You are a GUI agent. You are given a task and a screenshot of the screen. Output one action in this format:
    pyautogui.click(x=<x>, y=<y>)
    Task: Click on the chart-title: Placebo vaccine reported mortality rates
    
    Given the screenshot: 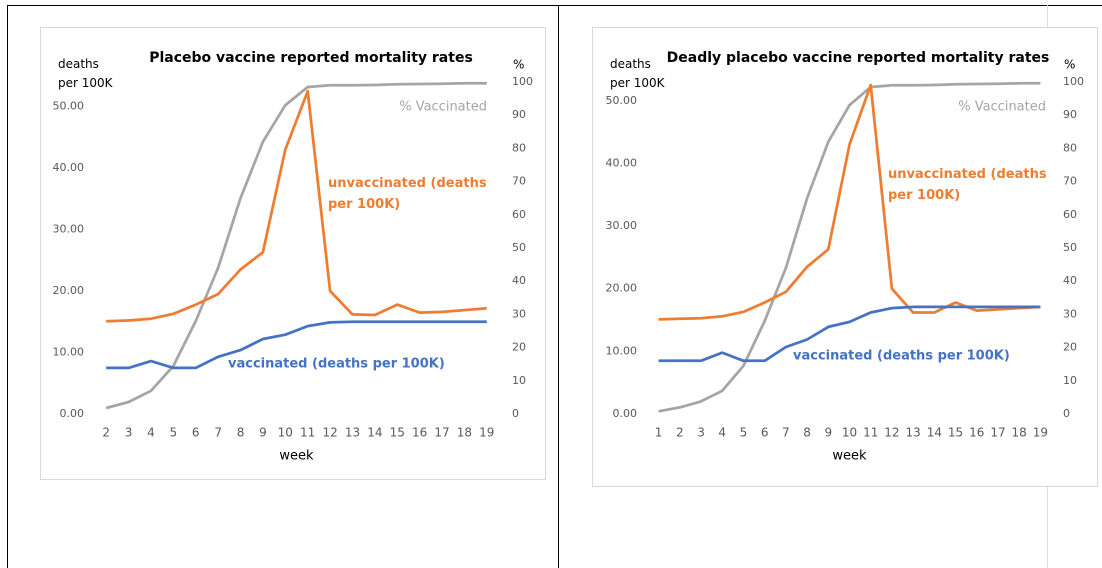 What is the action you would take?
    pyautogui.click(x=311, y=58)
    